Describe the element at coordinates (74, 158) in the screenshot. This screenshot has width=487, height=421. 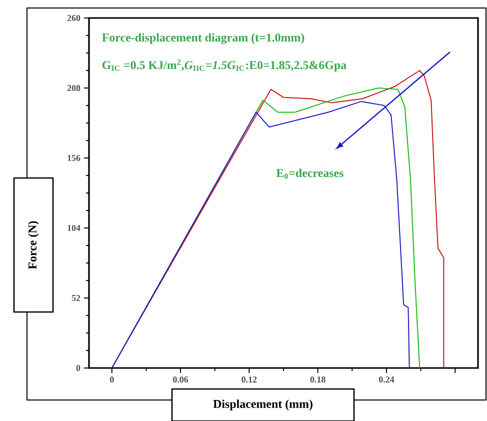
I see `y-tick-label: 156` at that location.